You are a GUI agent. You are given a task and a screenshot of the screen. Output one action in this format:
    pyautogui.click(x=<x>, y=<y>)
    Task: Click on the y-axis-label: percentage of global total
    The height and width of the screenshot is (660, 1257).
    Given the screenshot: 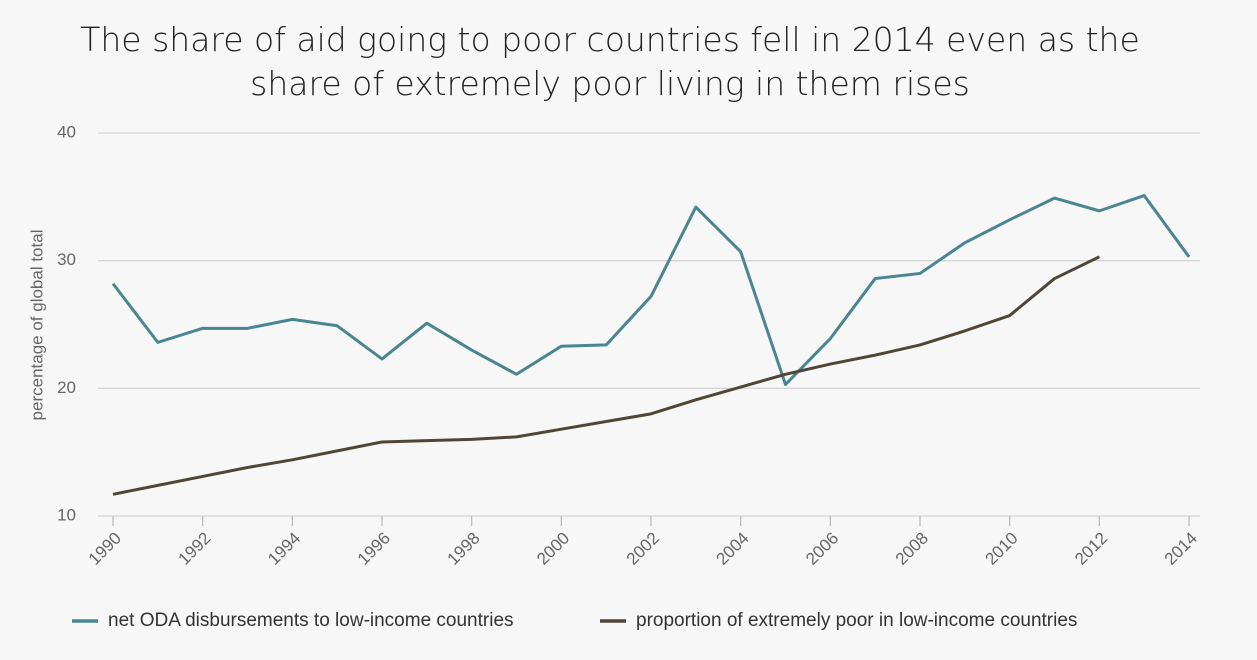 What is the action you would take?
    pyautogui.click(x=36, y=325)
    